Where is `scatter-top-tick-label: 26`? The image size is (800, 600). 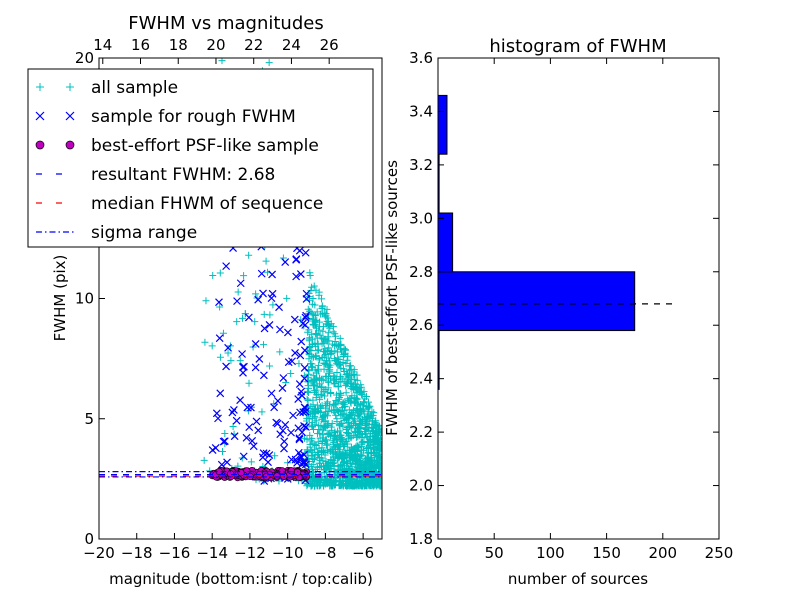 scatter-top-tick-label: 26 is located at coordinates (329, 45).